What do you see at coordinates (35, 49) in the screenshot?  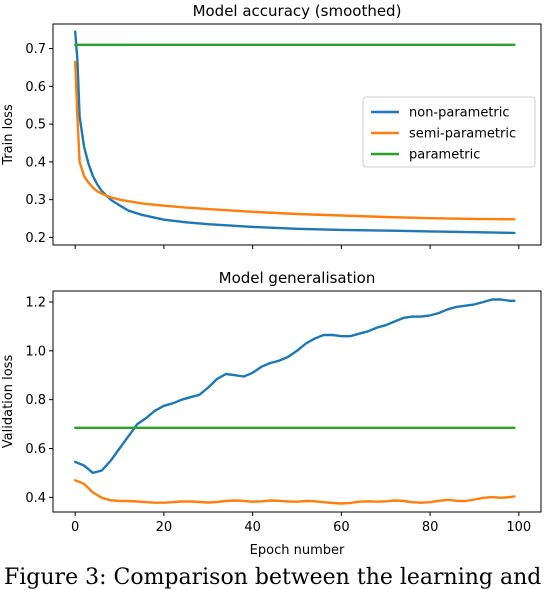 I see `y-tick-label-1-6: 0.7` at bounding box center [35, 49].